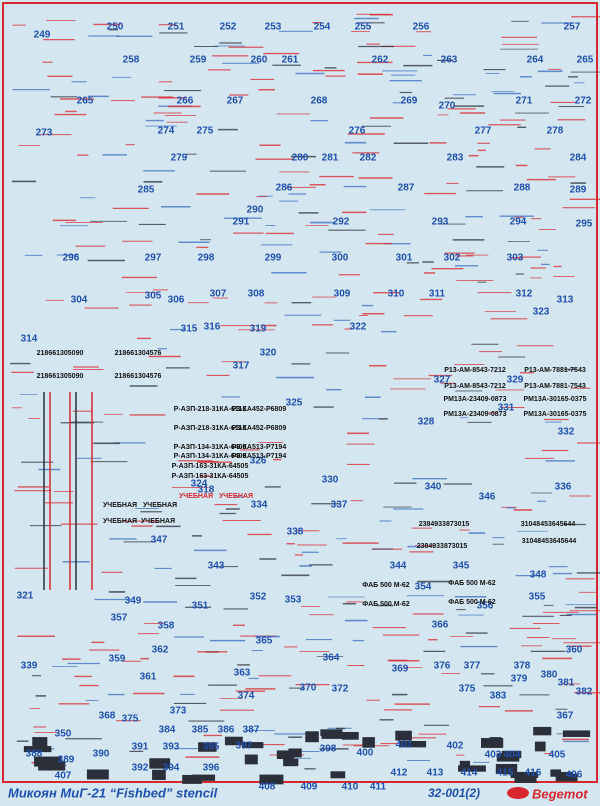  What do you see at coordinates (583, 101) in the screenshot?
I see `decal-number: 272` at bounding box center [583, 101].